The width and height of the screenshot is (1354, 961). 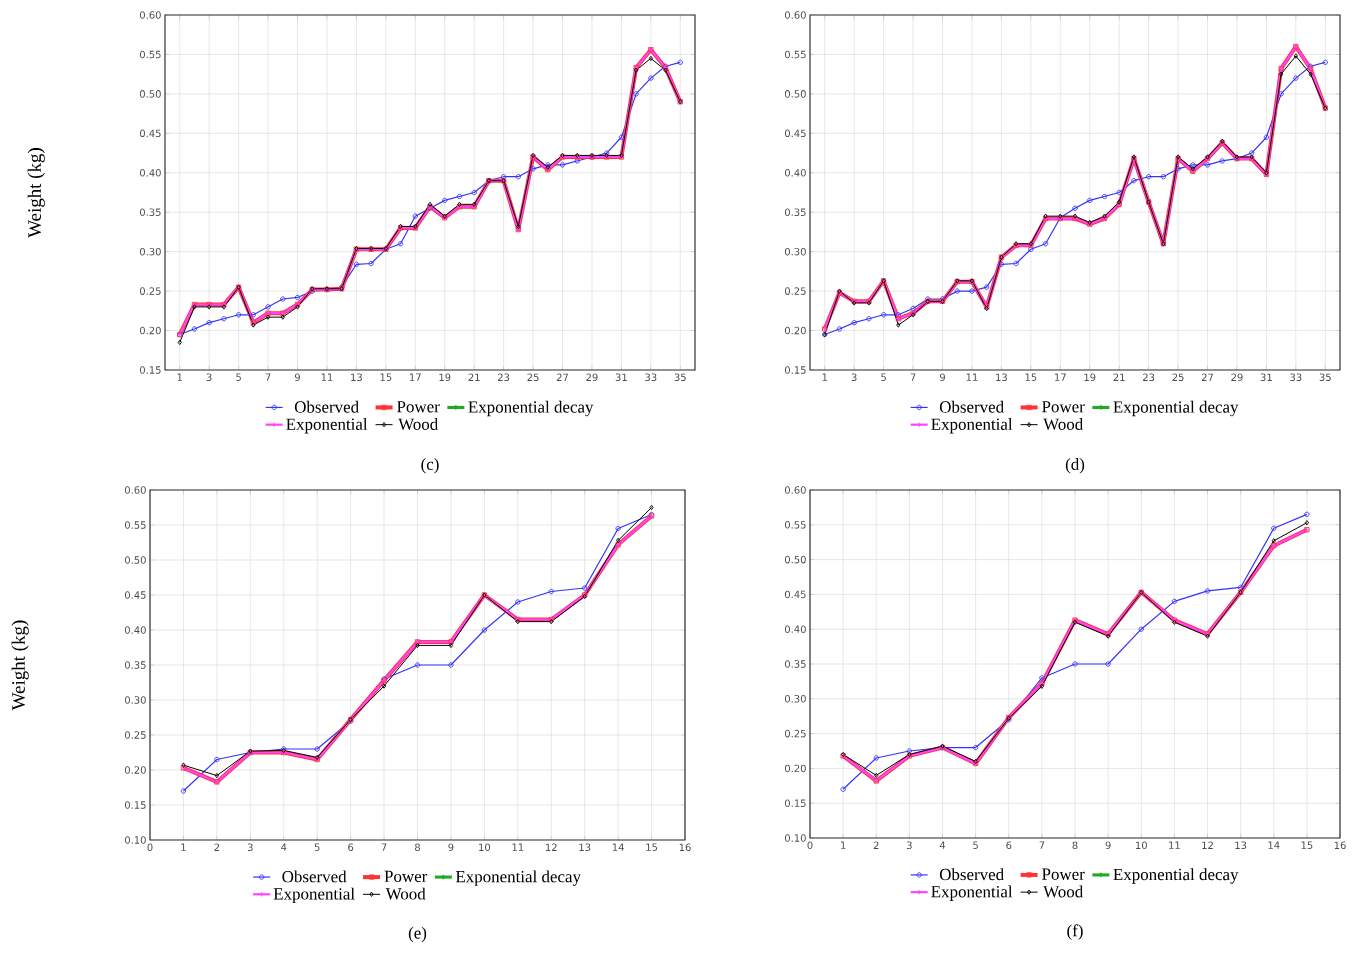 What do you see at coordinates (1340, 845) in the screenshot?
I see `x-tick-label: 16` at bounding box center [1340, 845].